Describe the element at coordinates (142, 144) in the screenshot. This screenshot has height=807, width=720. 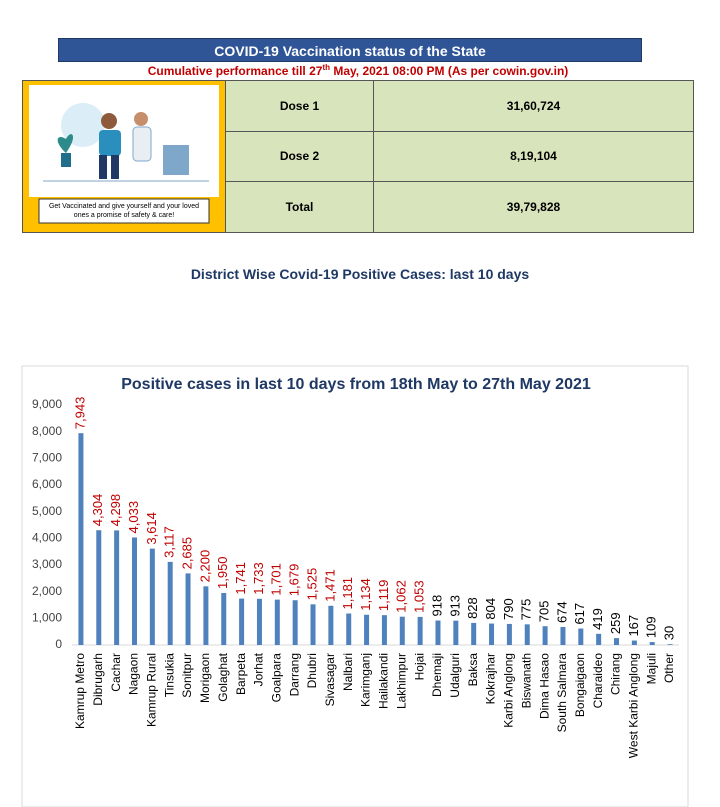
I see `nurse-body` at that location.